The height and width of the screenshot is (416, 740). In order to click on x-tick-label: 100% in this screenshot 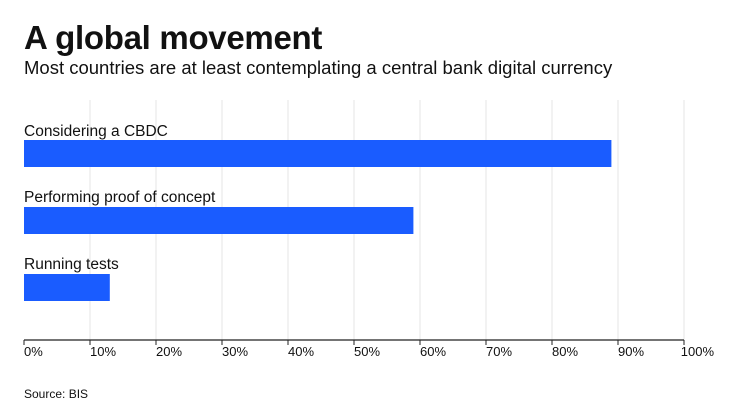, I will do `click(698, 351)`.